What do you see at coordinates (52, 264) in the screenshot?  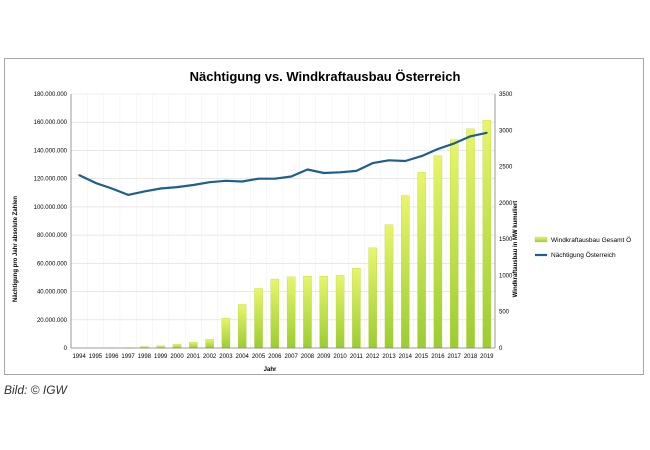 I see `y-left-tick-label: 60.000.000` at bounding box center [52, 264].